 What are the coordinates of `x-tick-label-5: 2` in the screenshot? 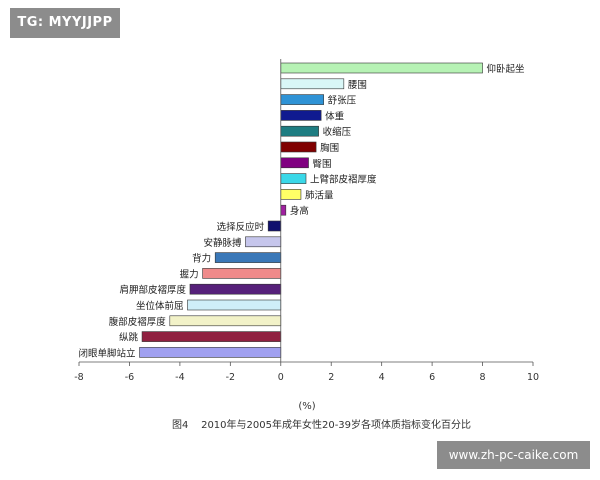 It's located at (331, 377).